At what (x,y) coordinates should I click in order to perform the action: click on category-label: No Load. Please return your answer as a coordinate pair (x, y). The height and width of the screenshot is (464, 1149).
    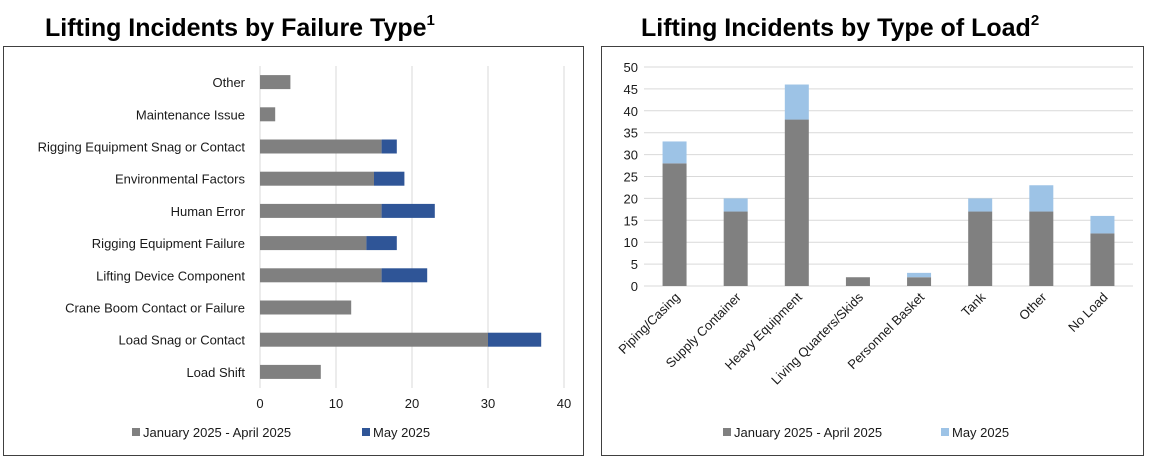
    Looking at the image, I should click on (1087, 312).